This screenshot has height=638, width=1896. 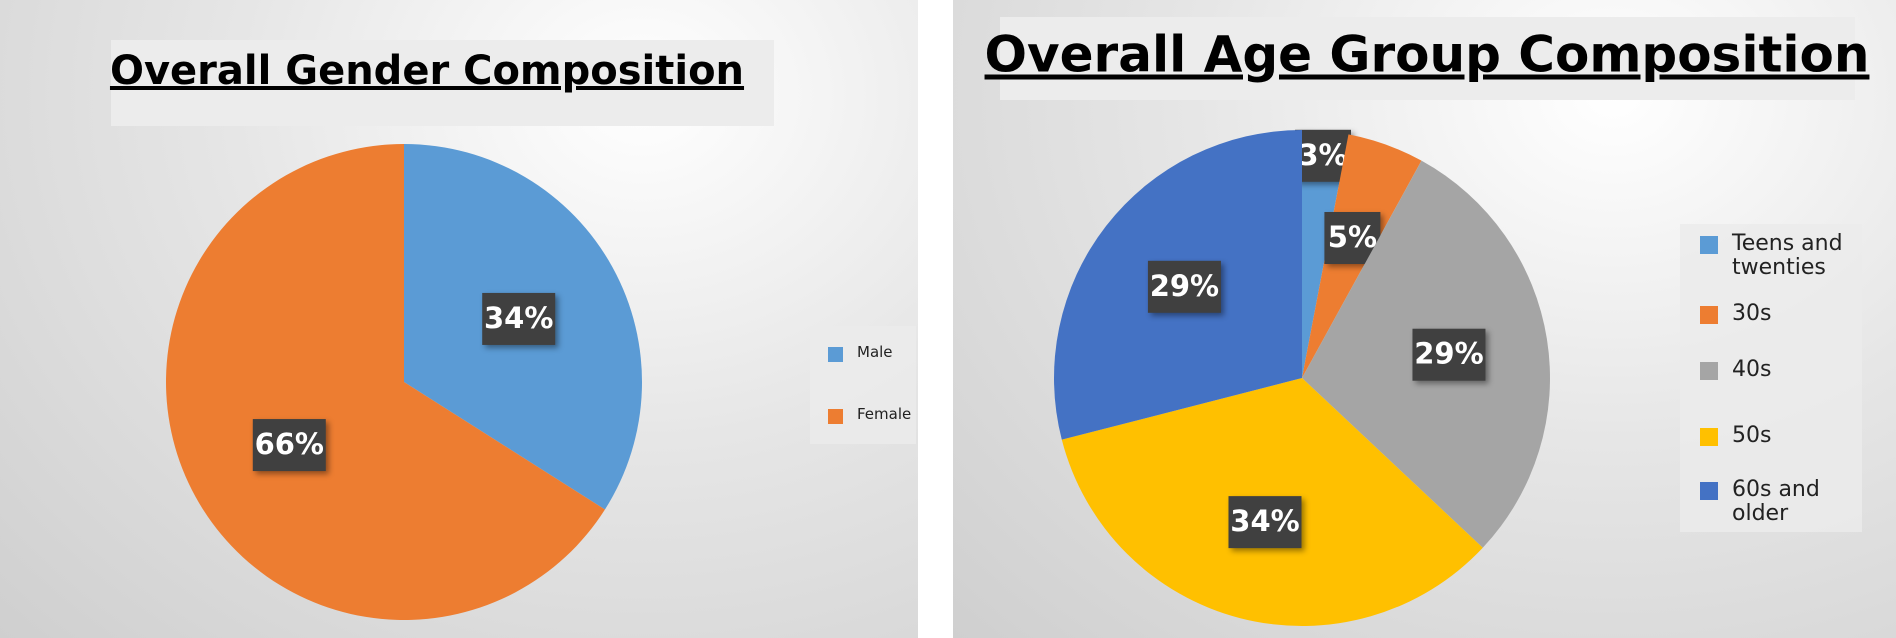 What do you see at coordinates (863, 385) in the screenshot?
I see `legend: Male Female` at bounding box center [863, 385].